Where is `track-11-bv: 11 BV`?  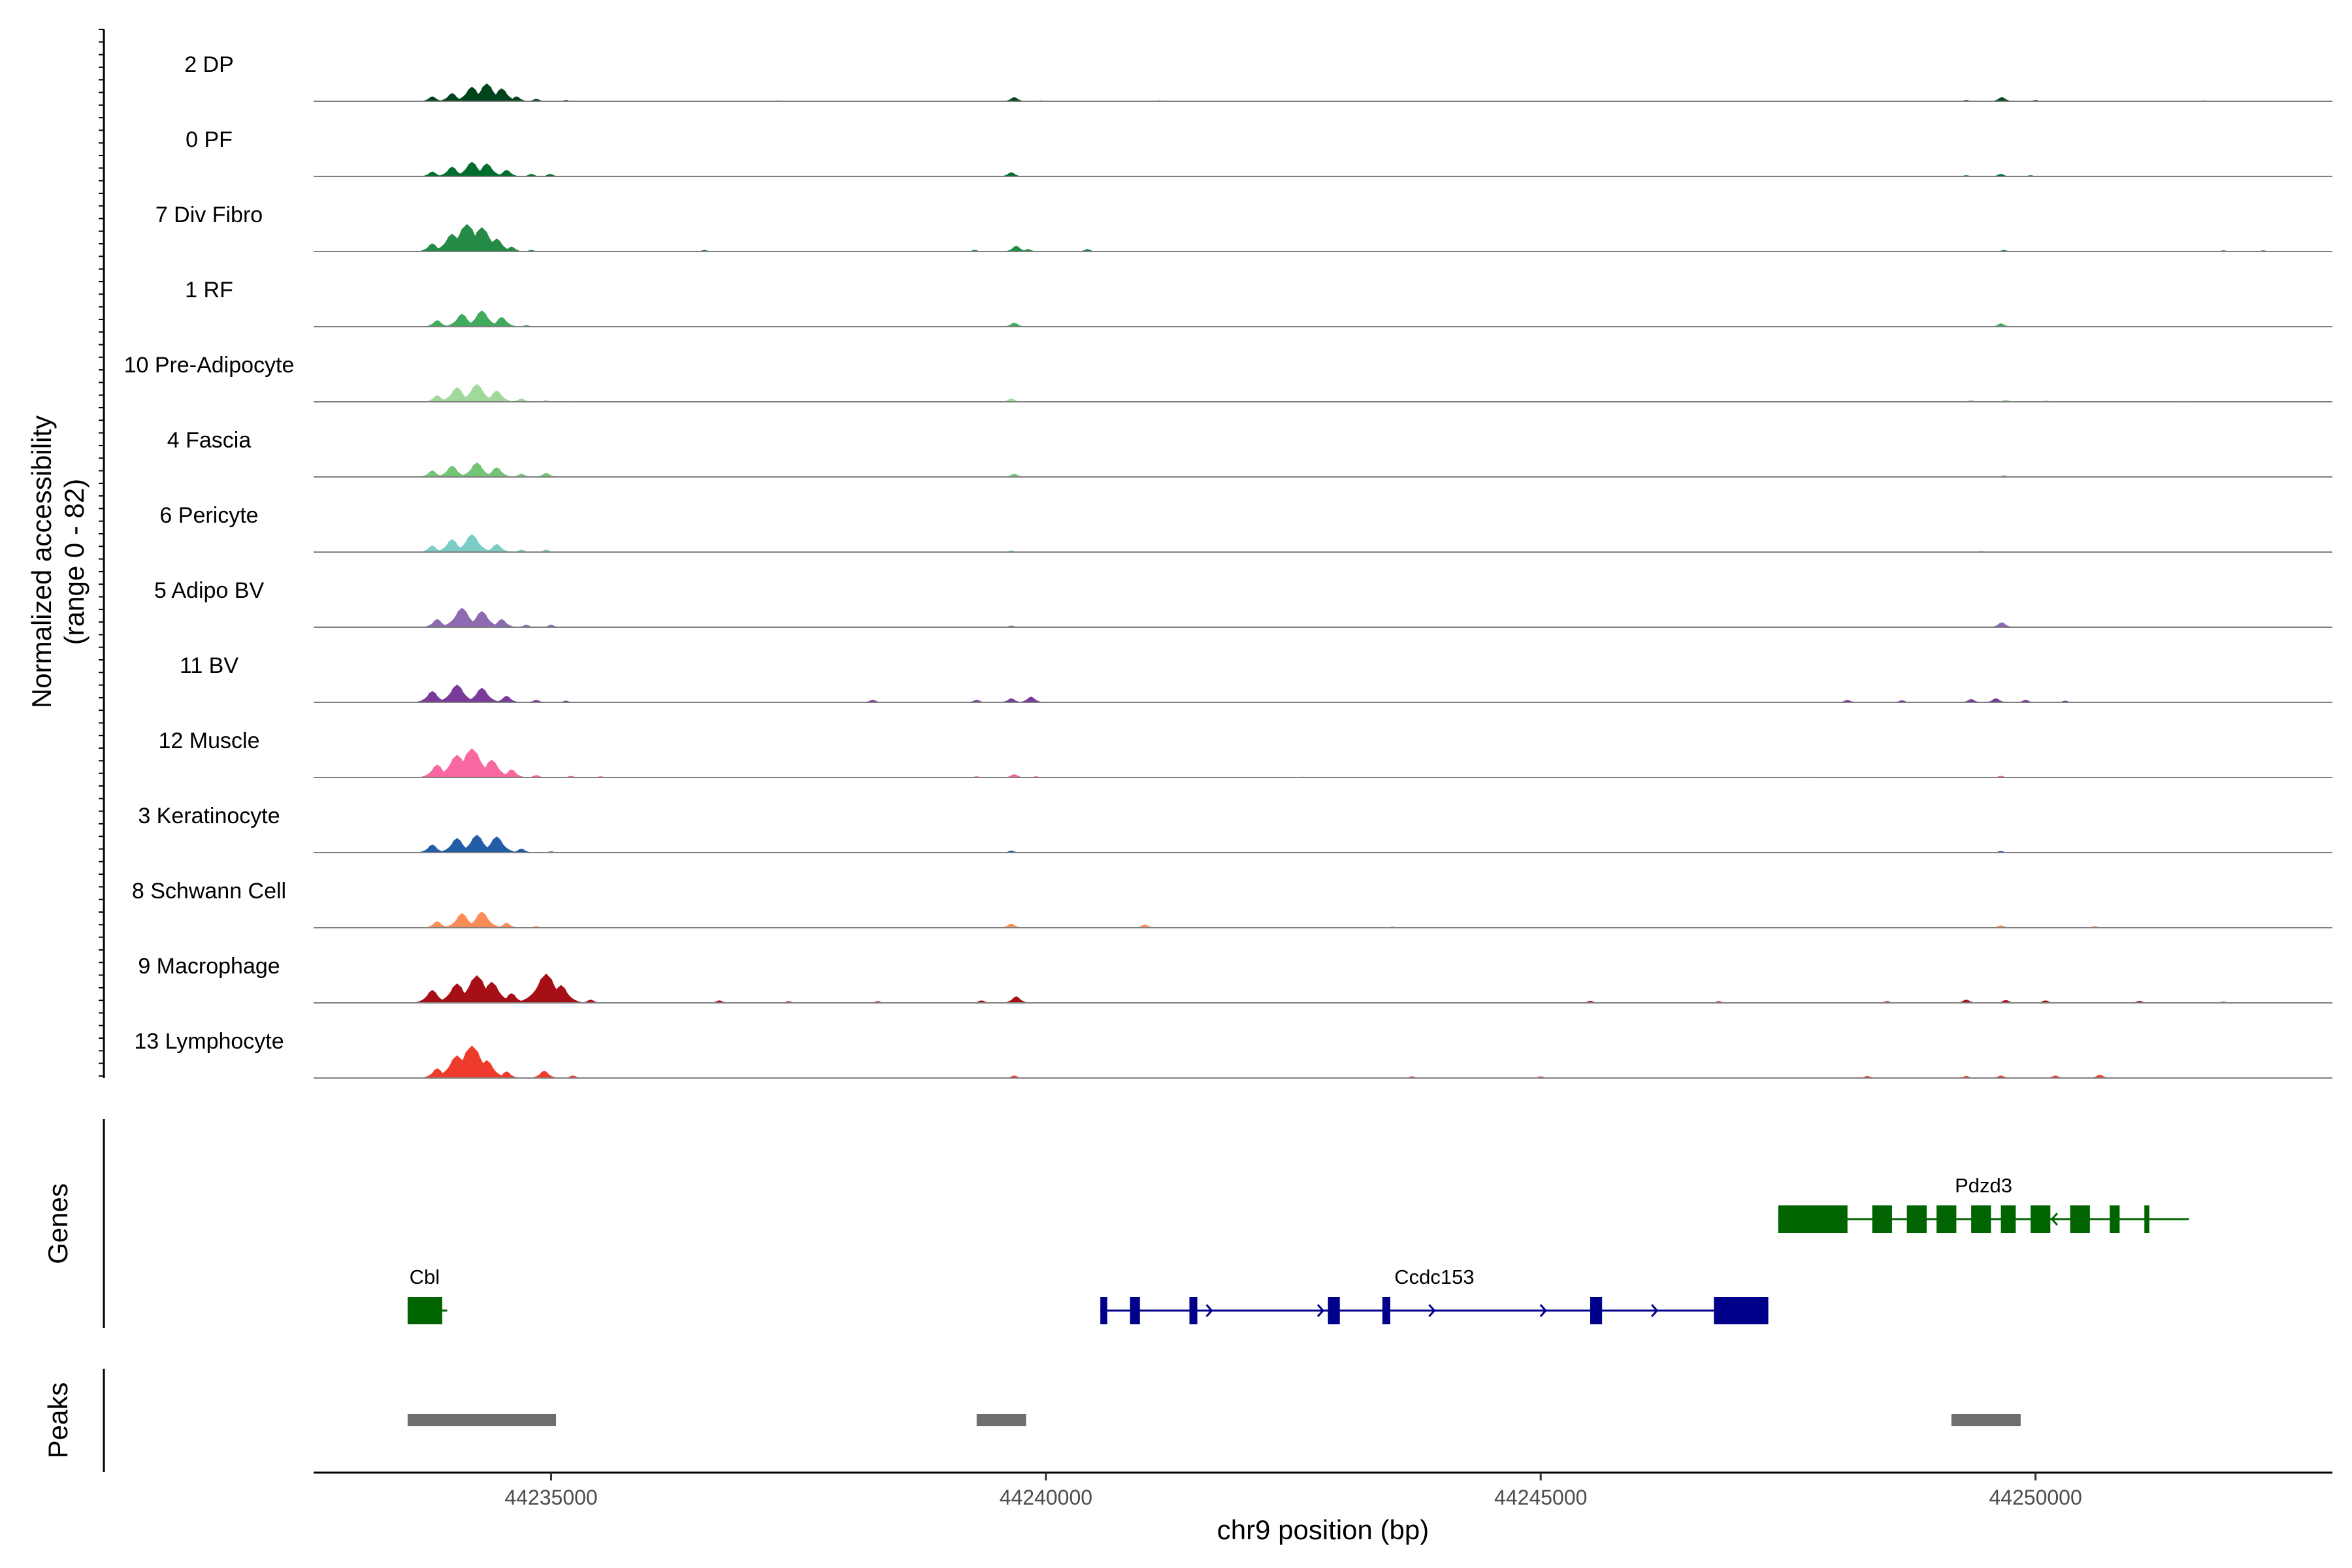 track-11-bv: 11 BV is located at coordinates (1256, 678).